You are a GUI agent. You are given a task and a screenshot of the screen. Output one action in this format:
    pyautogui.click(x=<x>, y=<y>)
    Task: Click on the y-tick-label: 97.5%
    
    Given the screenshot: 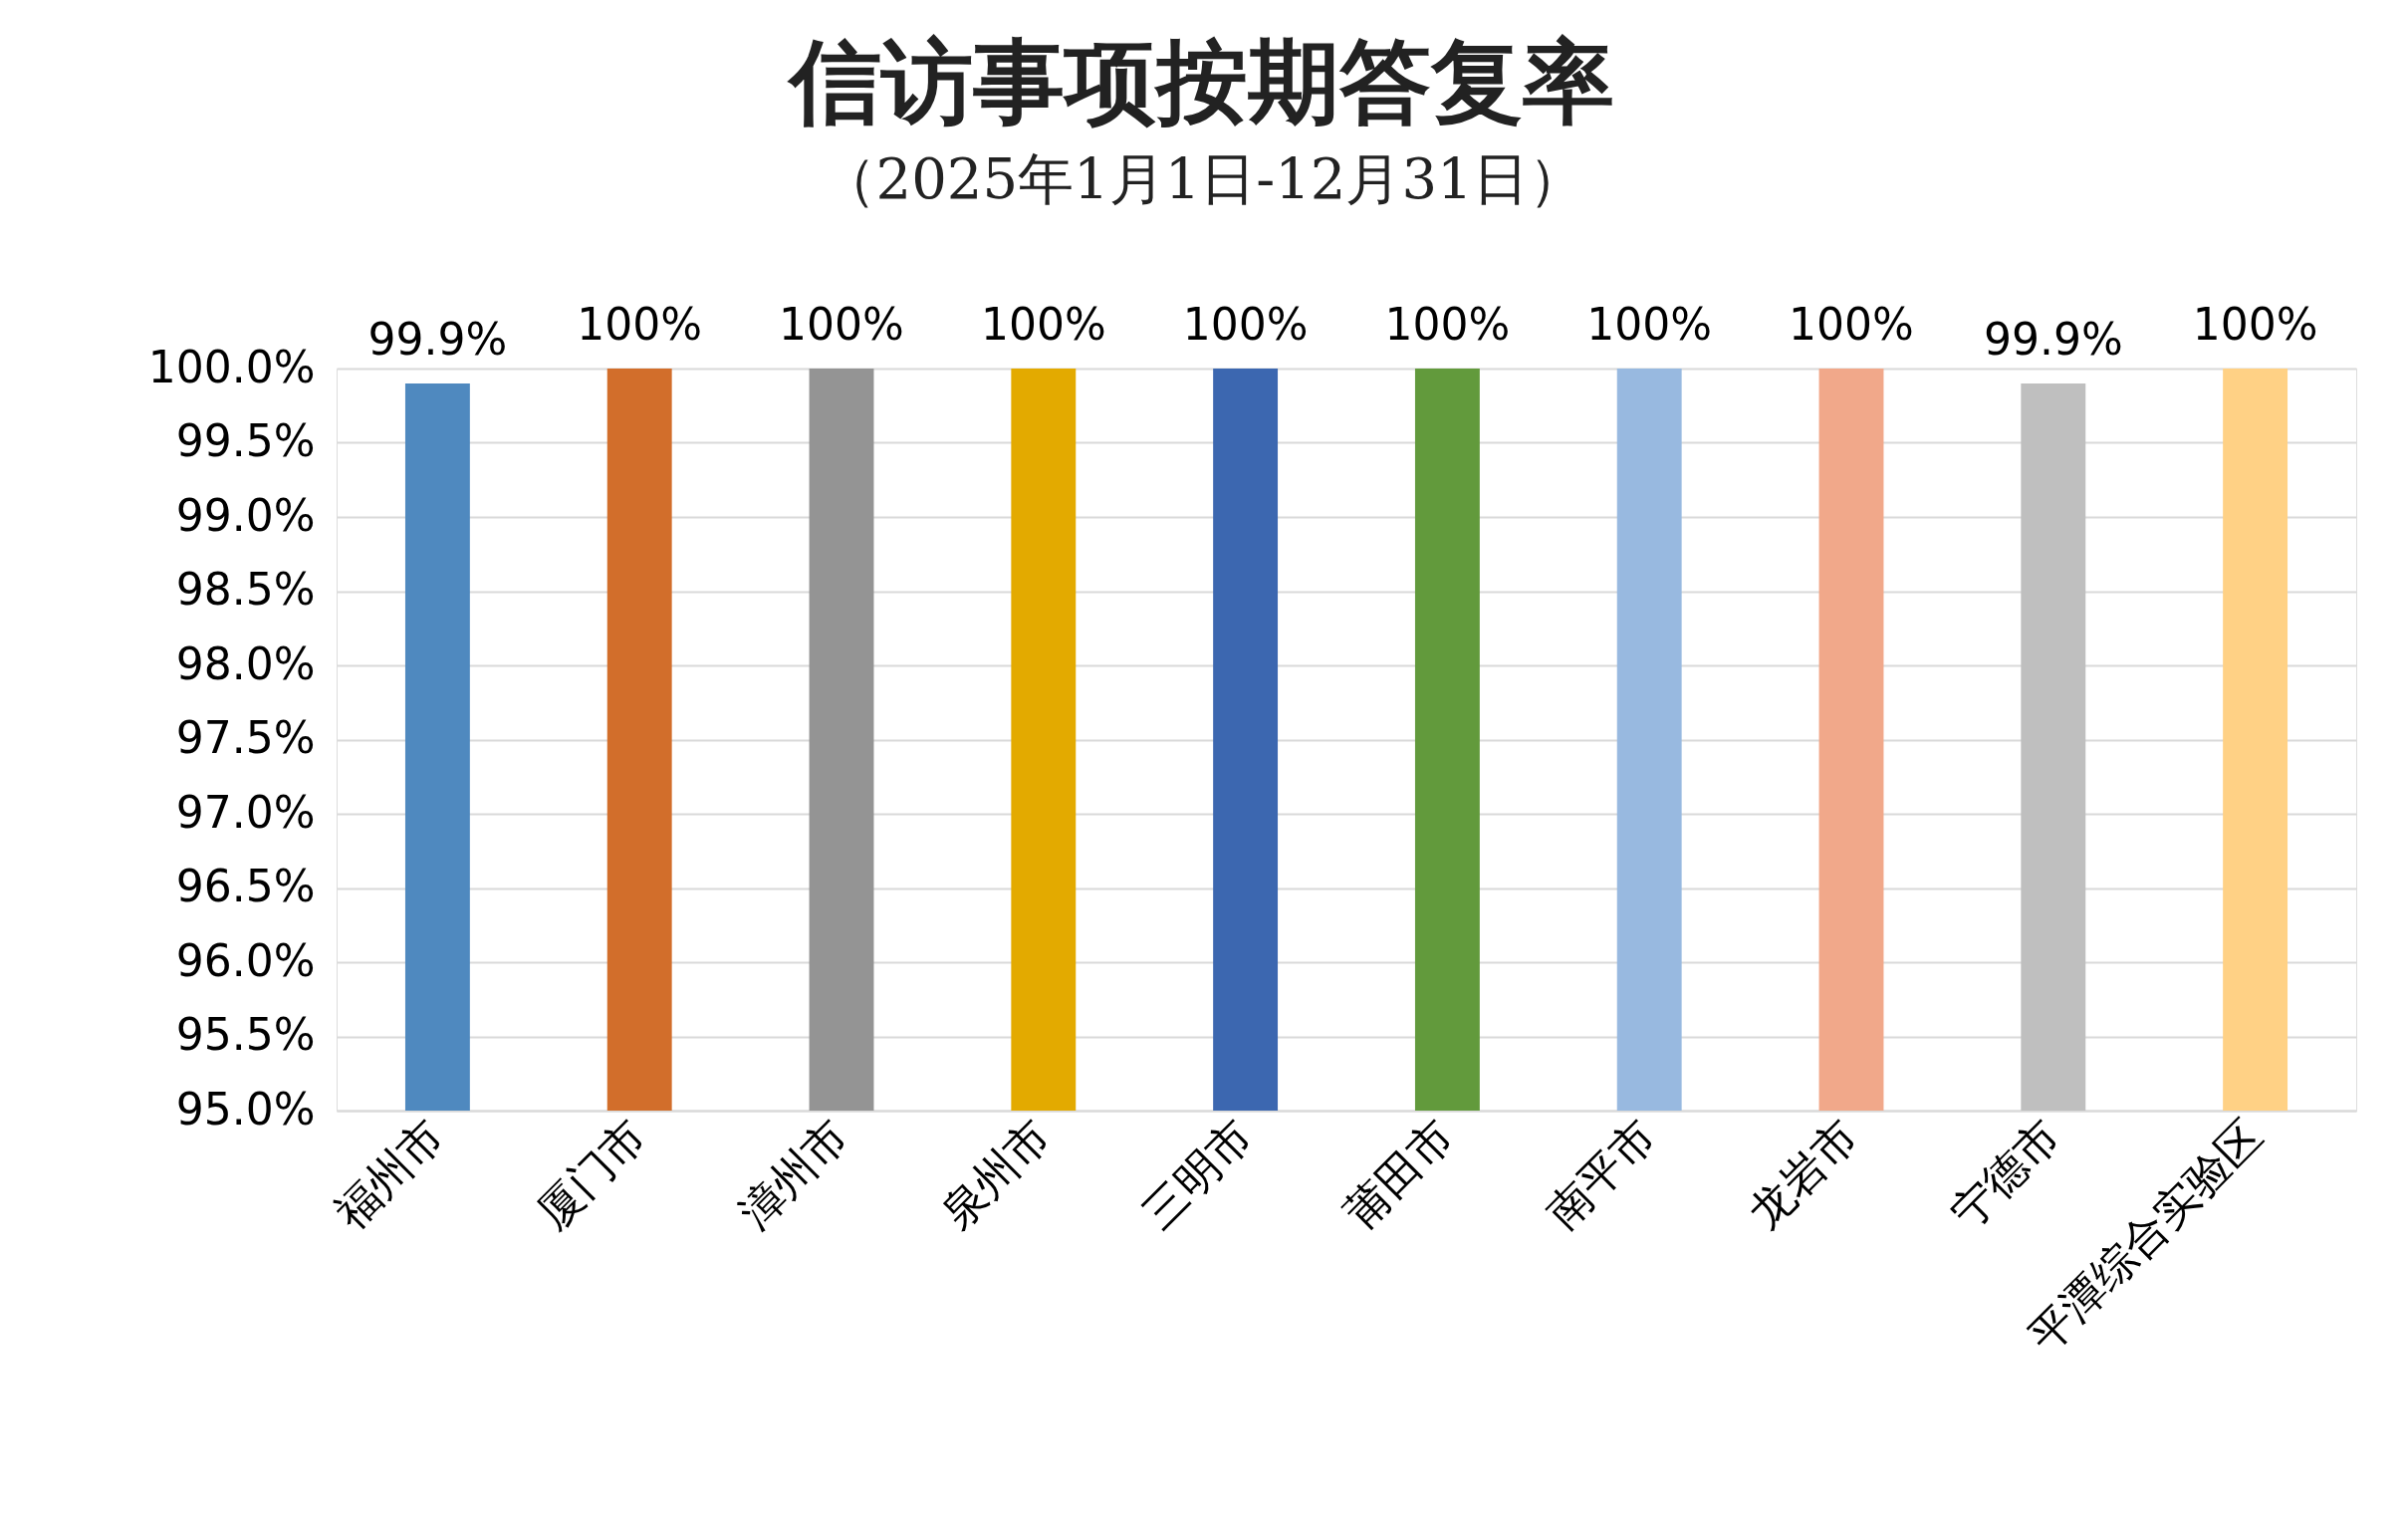 What is the action you would take?
    pyautogui.click(x=245, y=737)
    